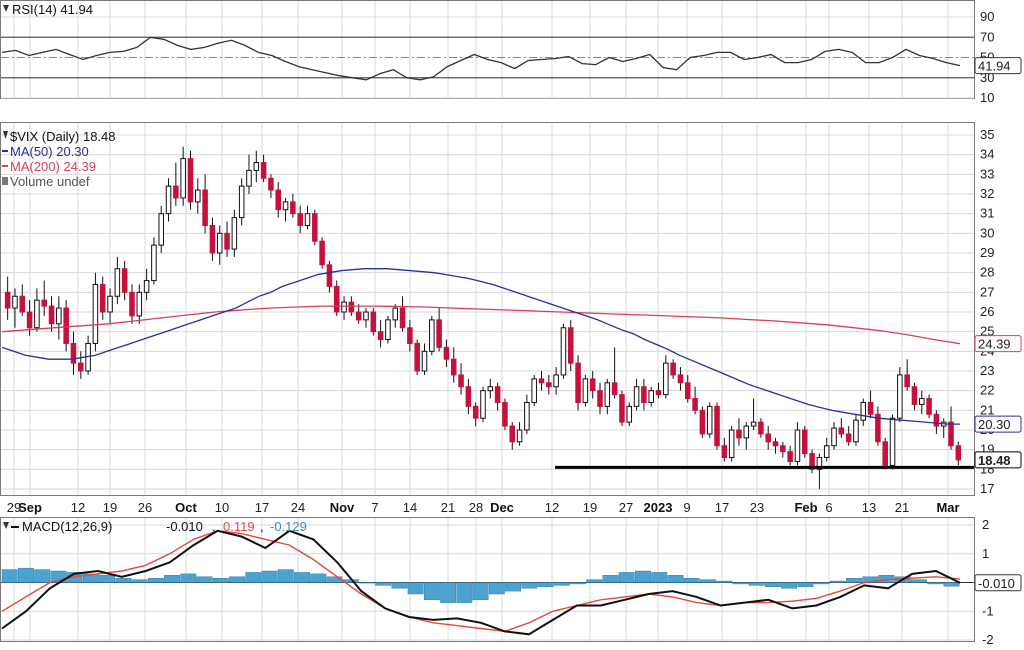 The height and width of the screenshot is (650, 1024). I want to click on x-axis-label: 27, so click(626, 507).